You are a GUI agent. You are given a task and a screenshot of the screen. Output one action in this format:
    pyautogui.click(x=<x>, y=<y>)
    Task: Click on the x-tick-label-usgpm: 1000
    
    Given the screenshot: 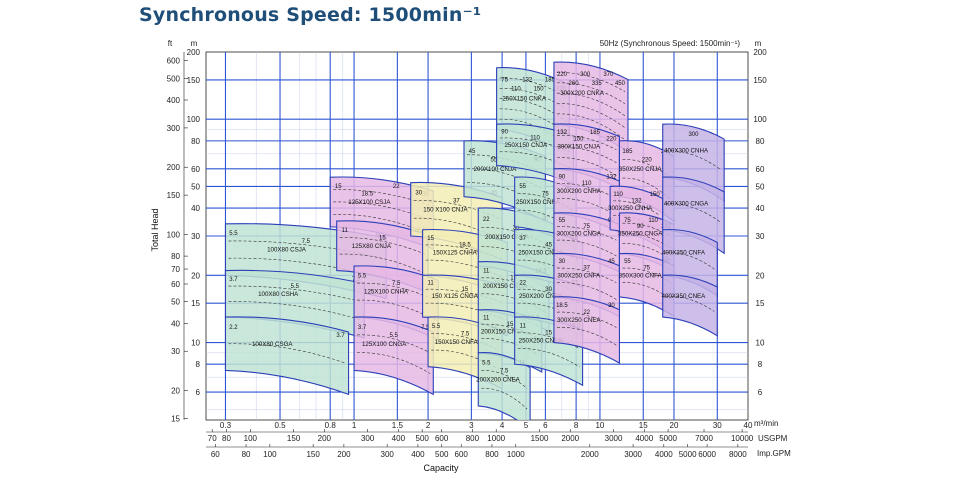 What is the action you would take?
    pyautogui.click(x=496, y=438)
    